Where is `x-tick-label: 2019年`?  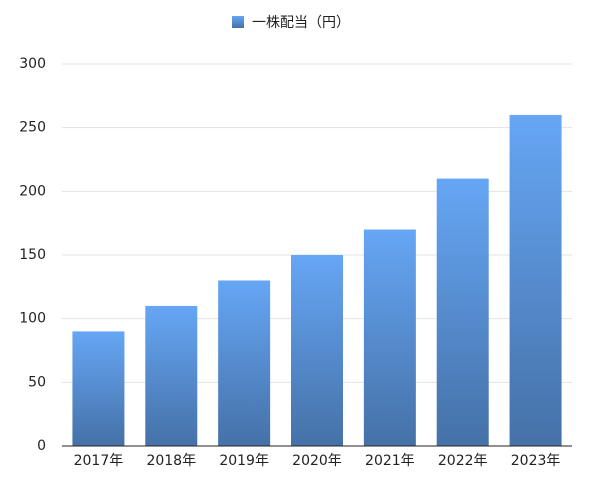
x-tick-label: 2019年 is located at coordinates (244, 461).